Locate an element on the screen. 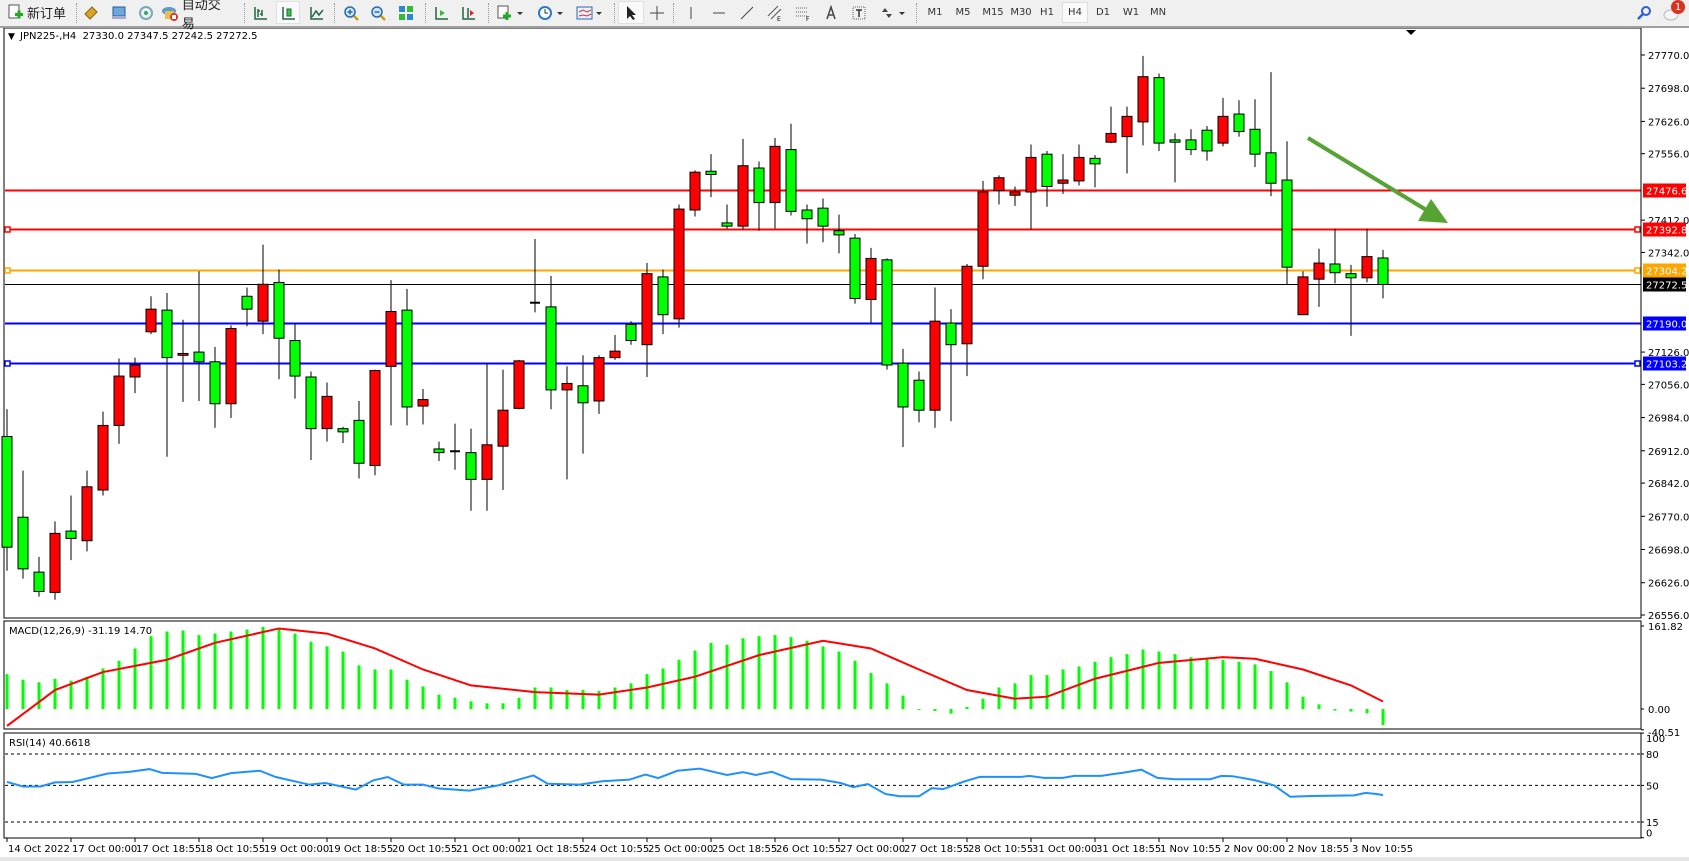 This screenshot has width=1689, height=861. crosshair-button is located at coordinates (657, 12).